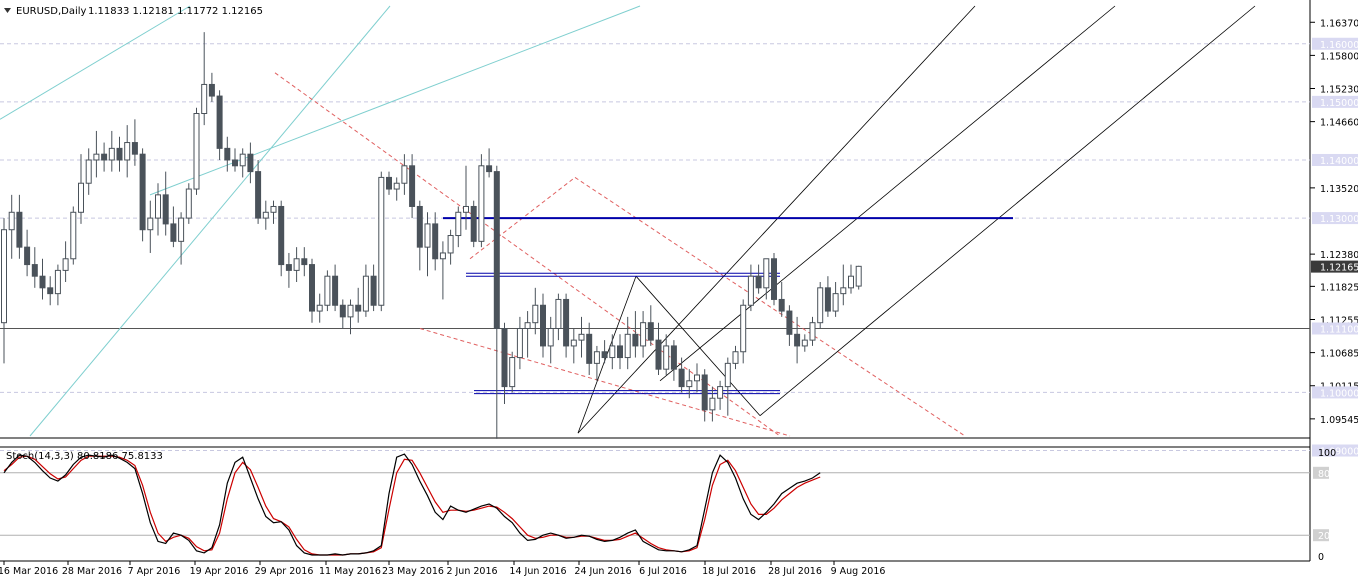  Describe the element at coordinates (1339, 56) in the screenshot. I see `price-tick-label: 1.15800` at that location.